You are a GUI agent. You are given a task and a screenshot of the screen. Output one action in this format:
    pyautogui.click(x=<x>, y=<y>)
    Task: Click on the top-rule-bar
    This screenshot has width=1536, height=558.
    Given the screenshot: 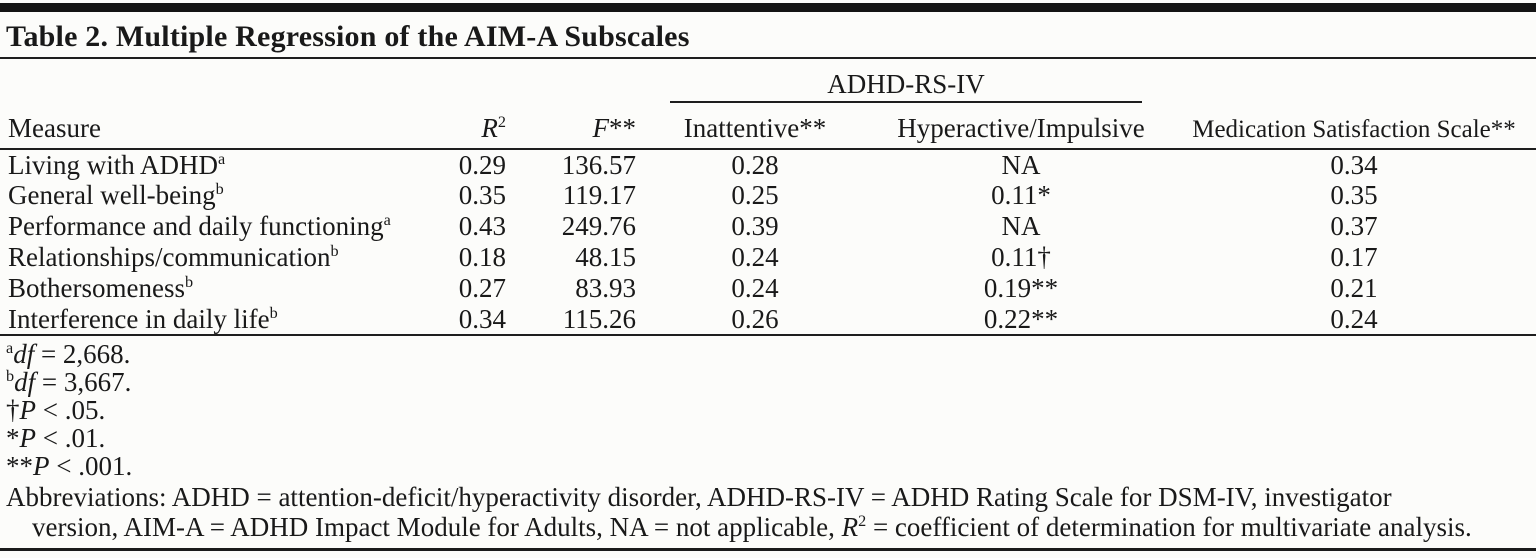 What is the action you would take?
    pyautogui.click(x=768, y=7)
    